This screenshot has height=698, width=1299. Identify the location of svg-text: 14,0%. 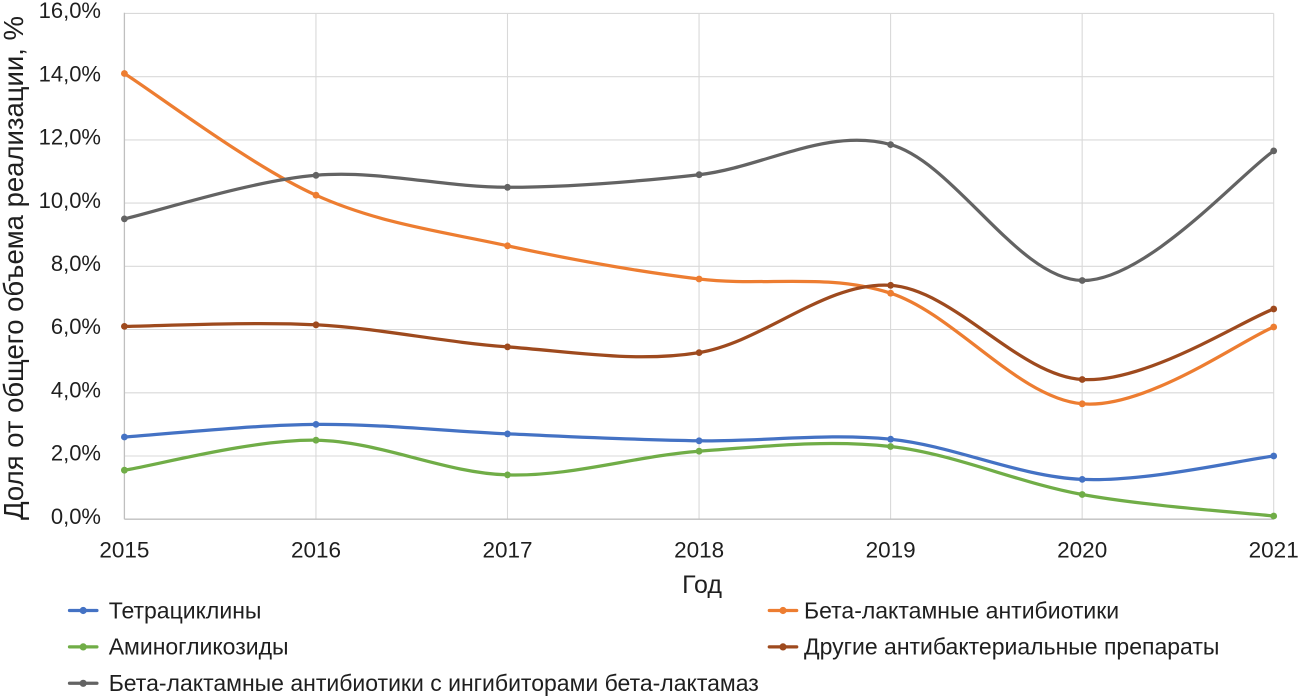
(70, 73).